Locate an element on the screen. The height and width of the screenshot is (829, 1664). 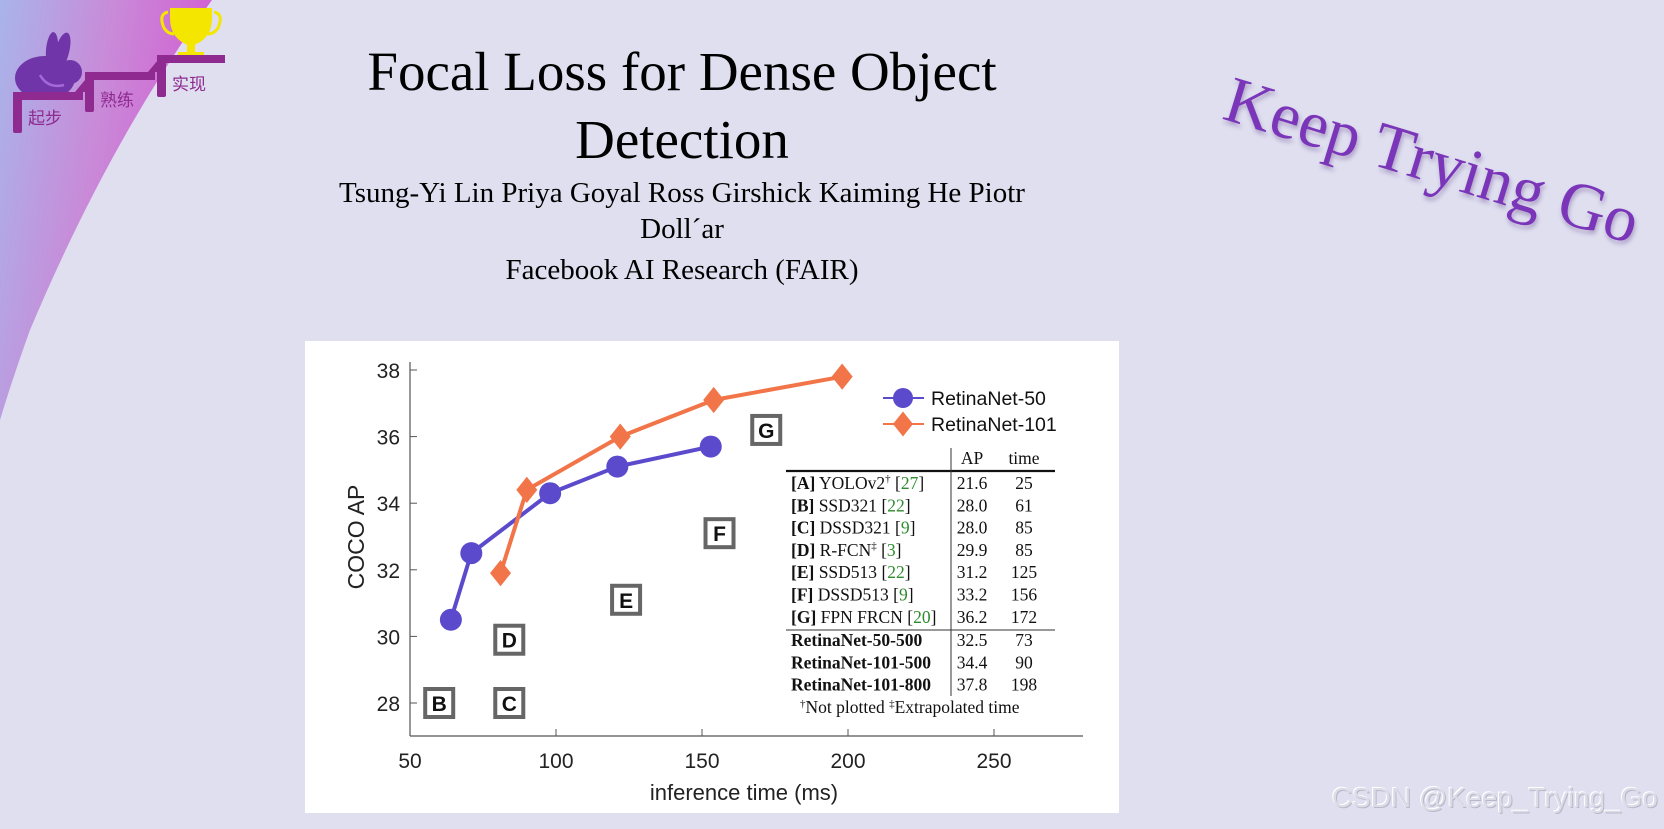
table-row-e: [E] SSD513 [22] is located at coordinates (851, 572).